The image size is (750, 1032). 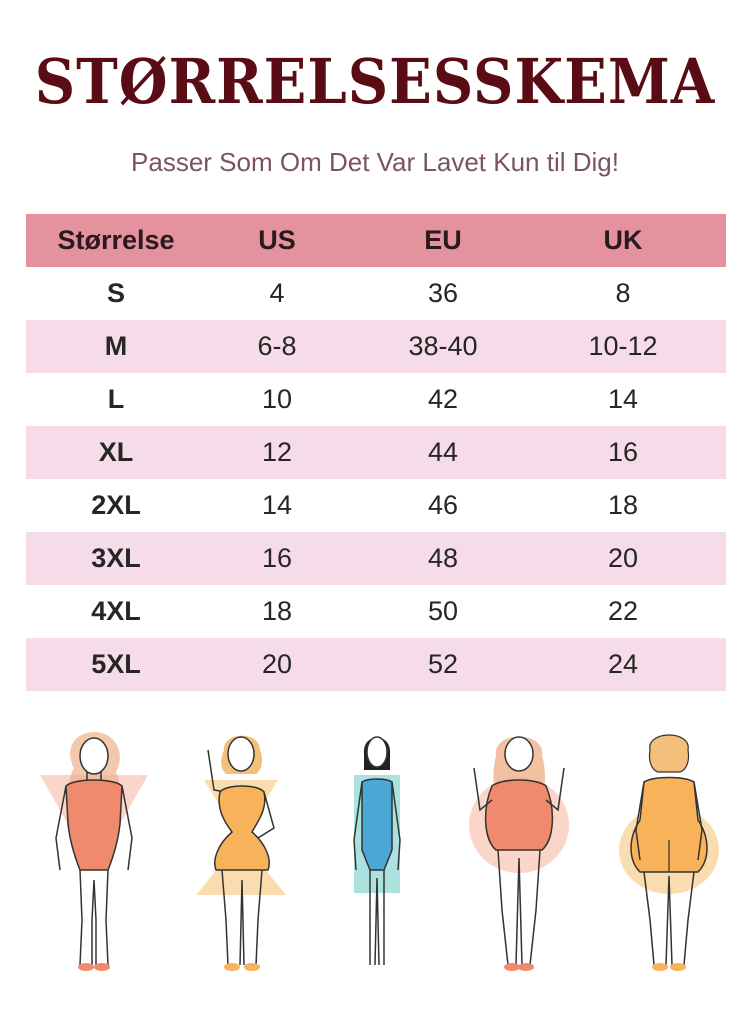 What do you see at coordinates (376, 505) in the screenshot?
I see `table-row: 2XL 14 46 18` at bounding box center [376, 505].